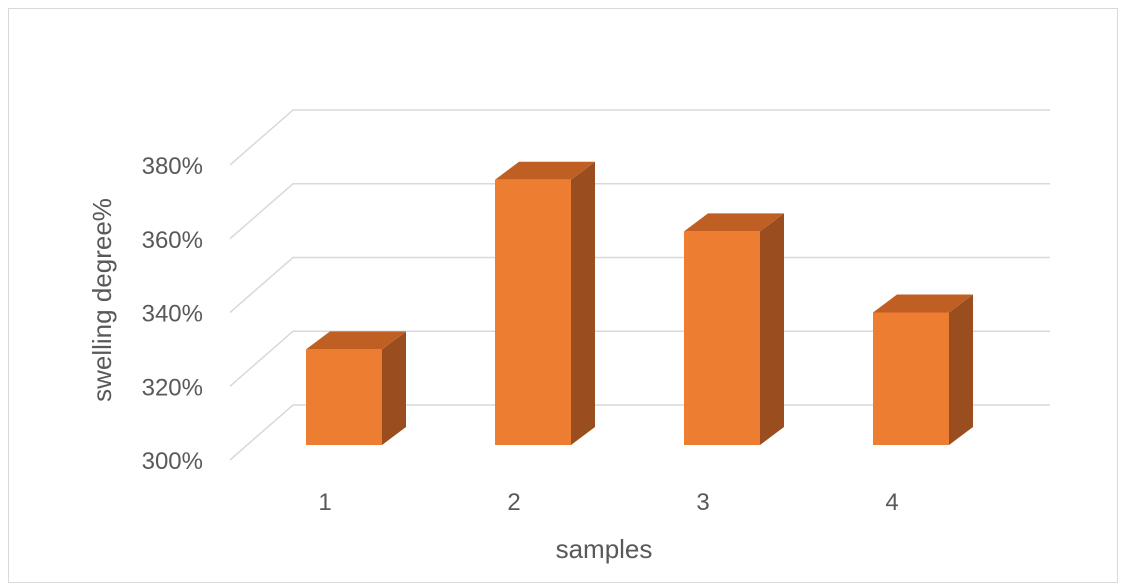 This screenshot has height=583, width=1128. I want to click on x-axis-title: samples, so click(604, 549).